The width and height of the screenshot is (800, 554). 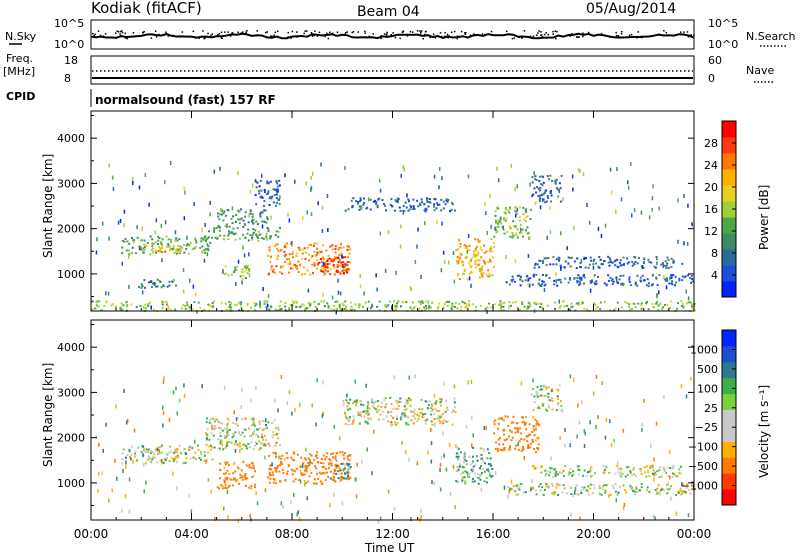 What do you see at coordinates (389, 547) in the screenshot?
I see `xaxis-label: Time UT` at bounding box center [389, 547].